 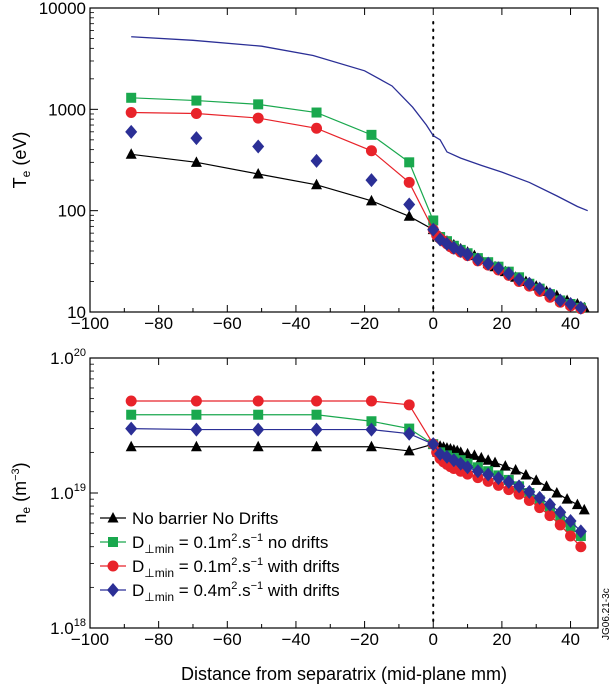 I want to click on legend-item-d01_drift: D⊥min = 0.1m2.s−1 with drifts, so click(x=220, y=568).